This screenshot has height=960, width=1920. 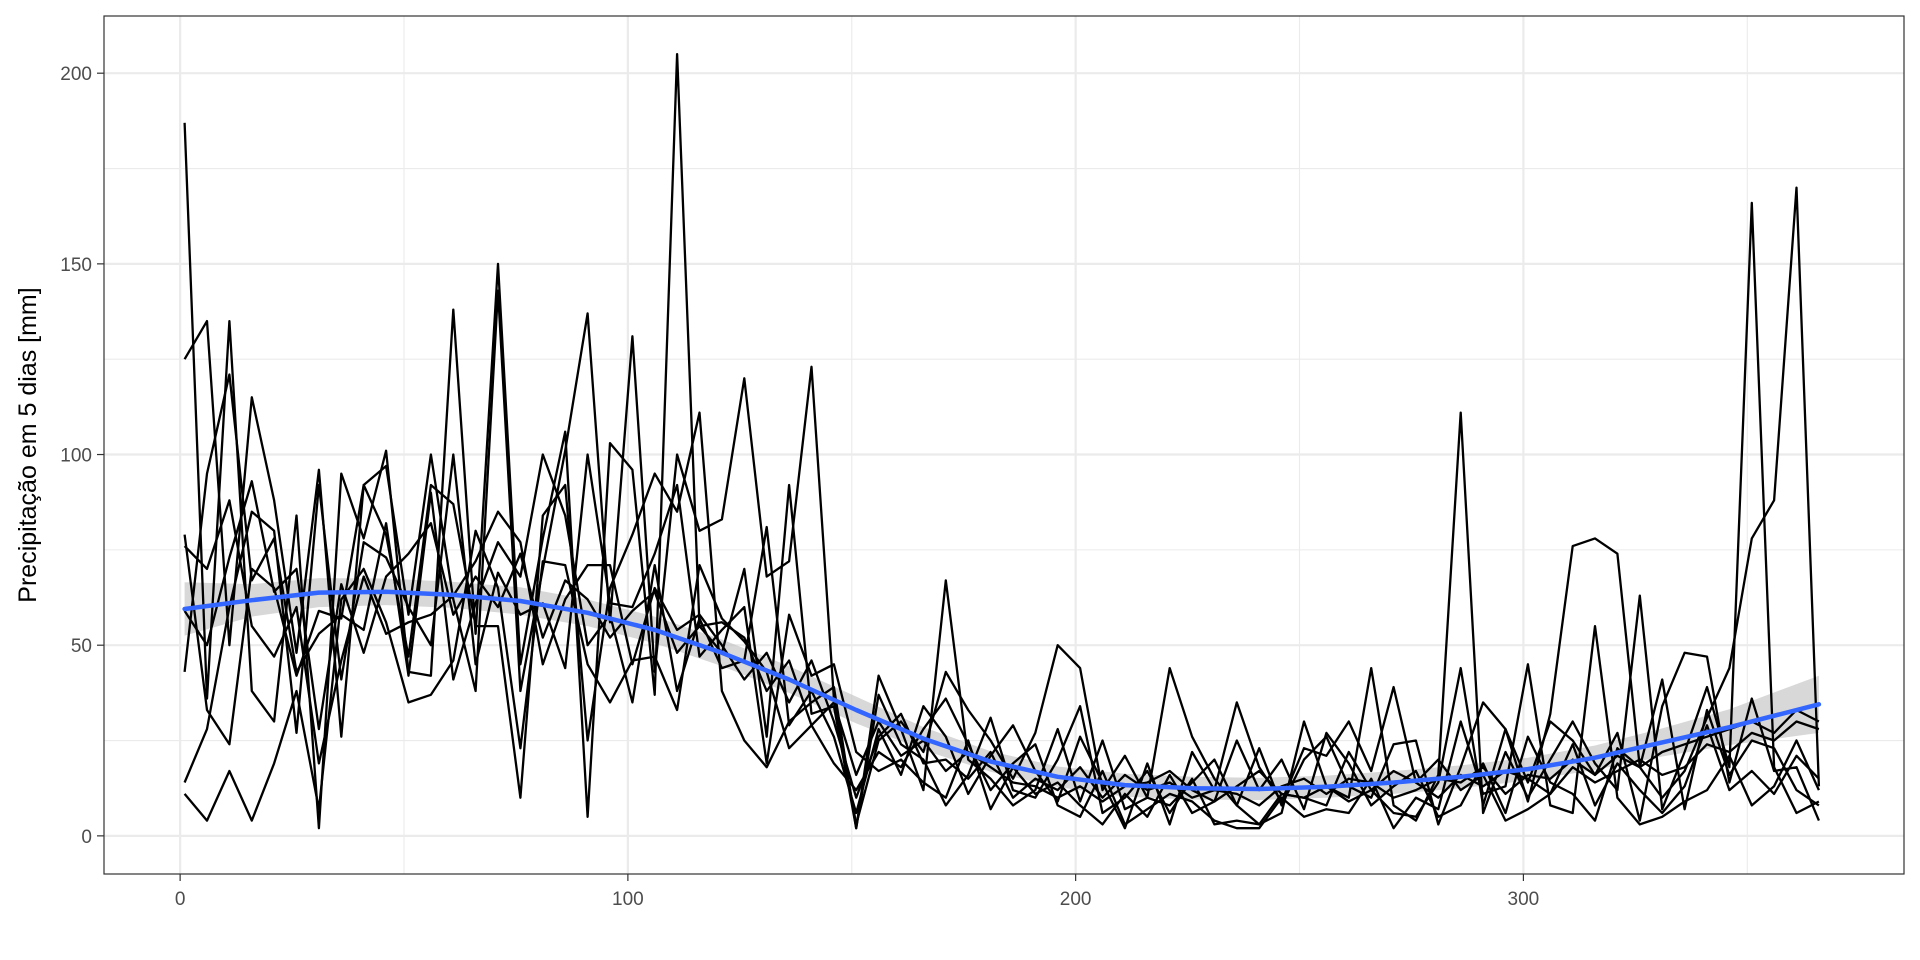 What do you see at coordinates (180, 899) in the screenshot?
I see `x-tick-label: 0` at bounding box center [180, 899].